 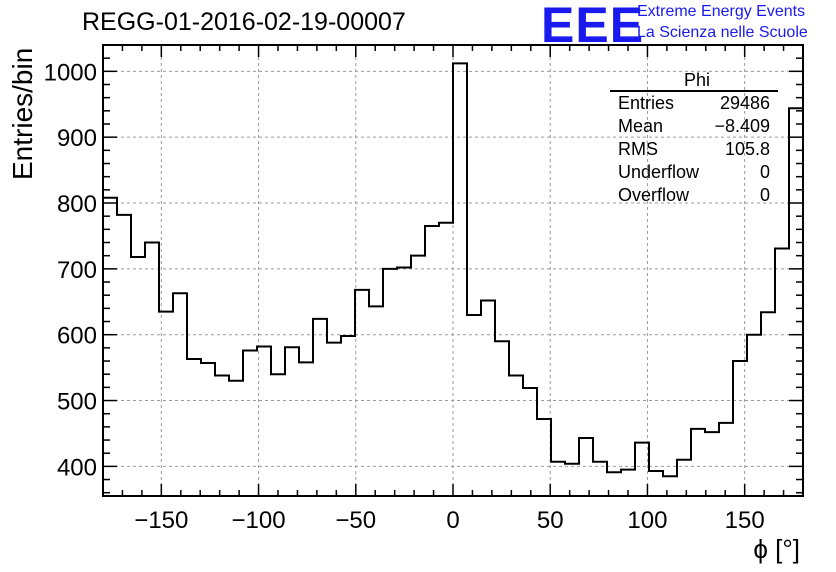 What do you see at coordinates (722, 32) in the screenshot?
I see `logo-line-2: La Scienza nelle Scuole` at bounding box center [722, 32].